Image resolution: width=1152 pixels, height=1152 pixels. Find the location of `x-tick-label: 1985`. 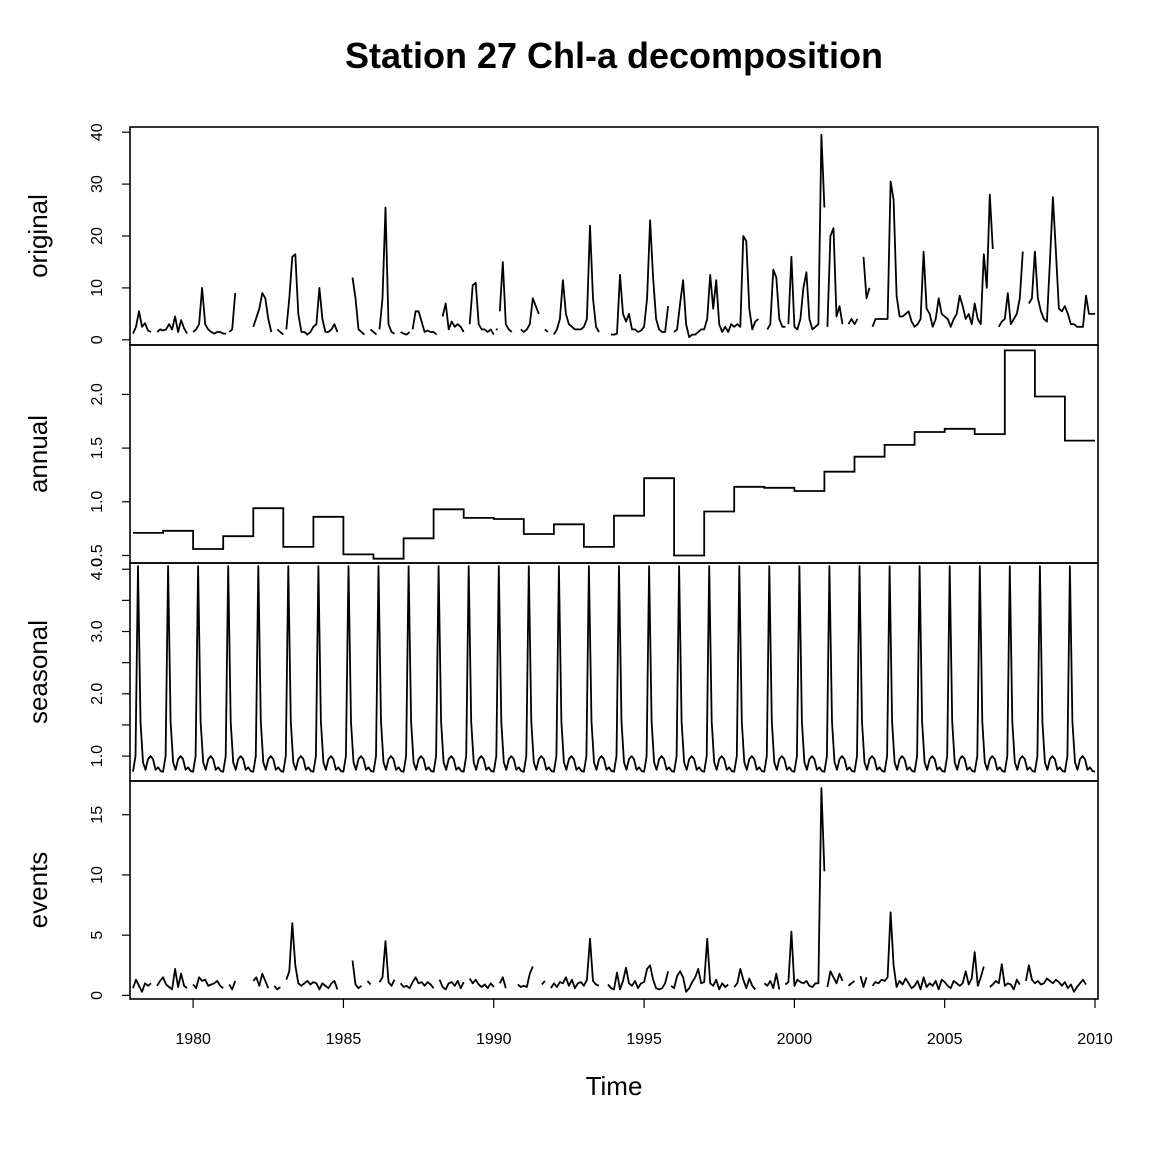

x-tick-label: 1985 is located at coordinates (344, 1039).